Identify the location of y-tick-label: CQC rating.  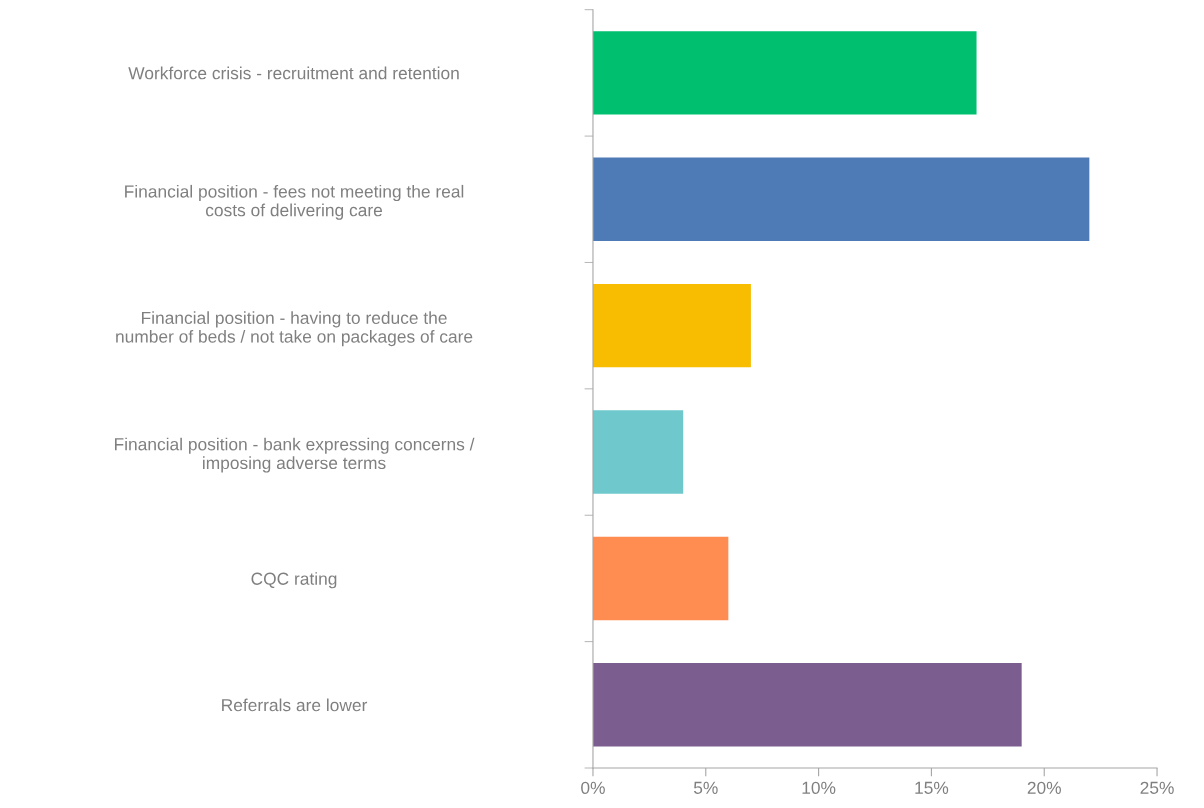
(294, 580).